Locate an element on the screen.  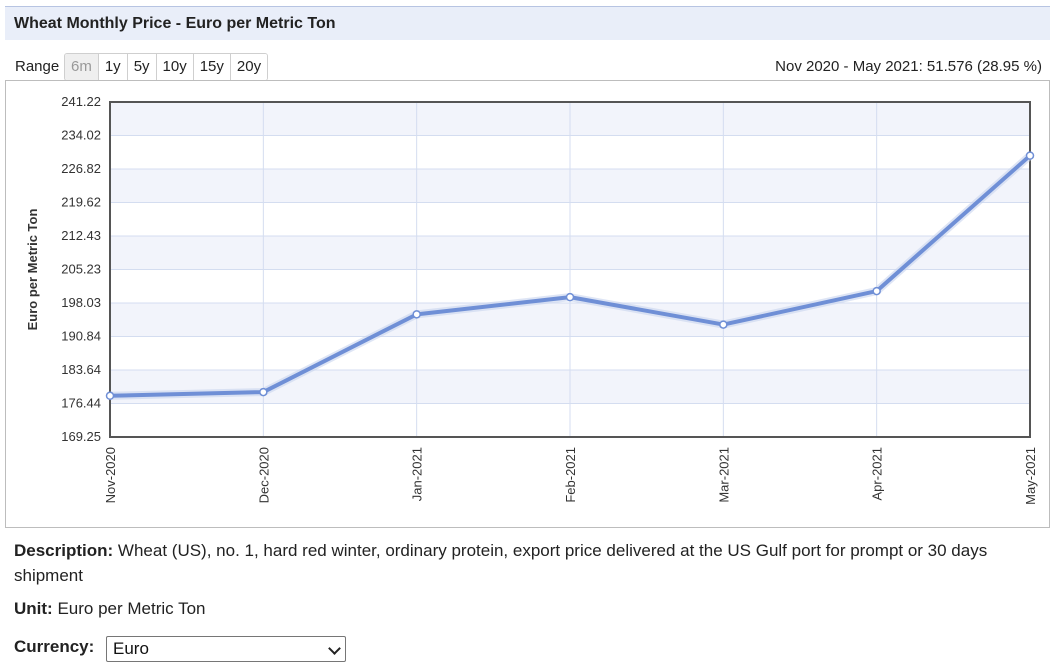
currency-label: Currency: is located at coordinates (54, 646).